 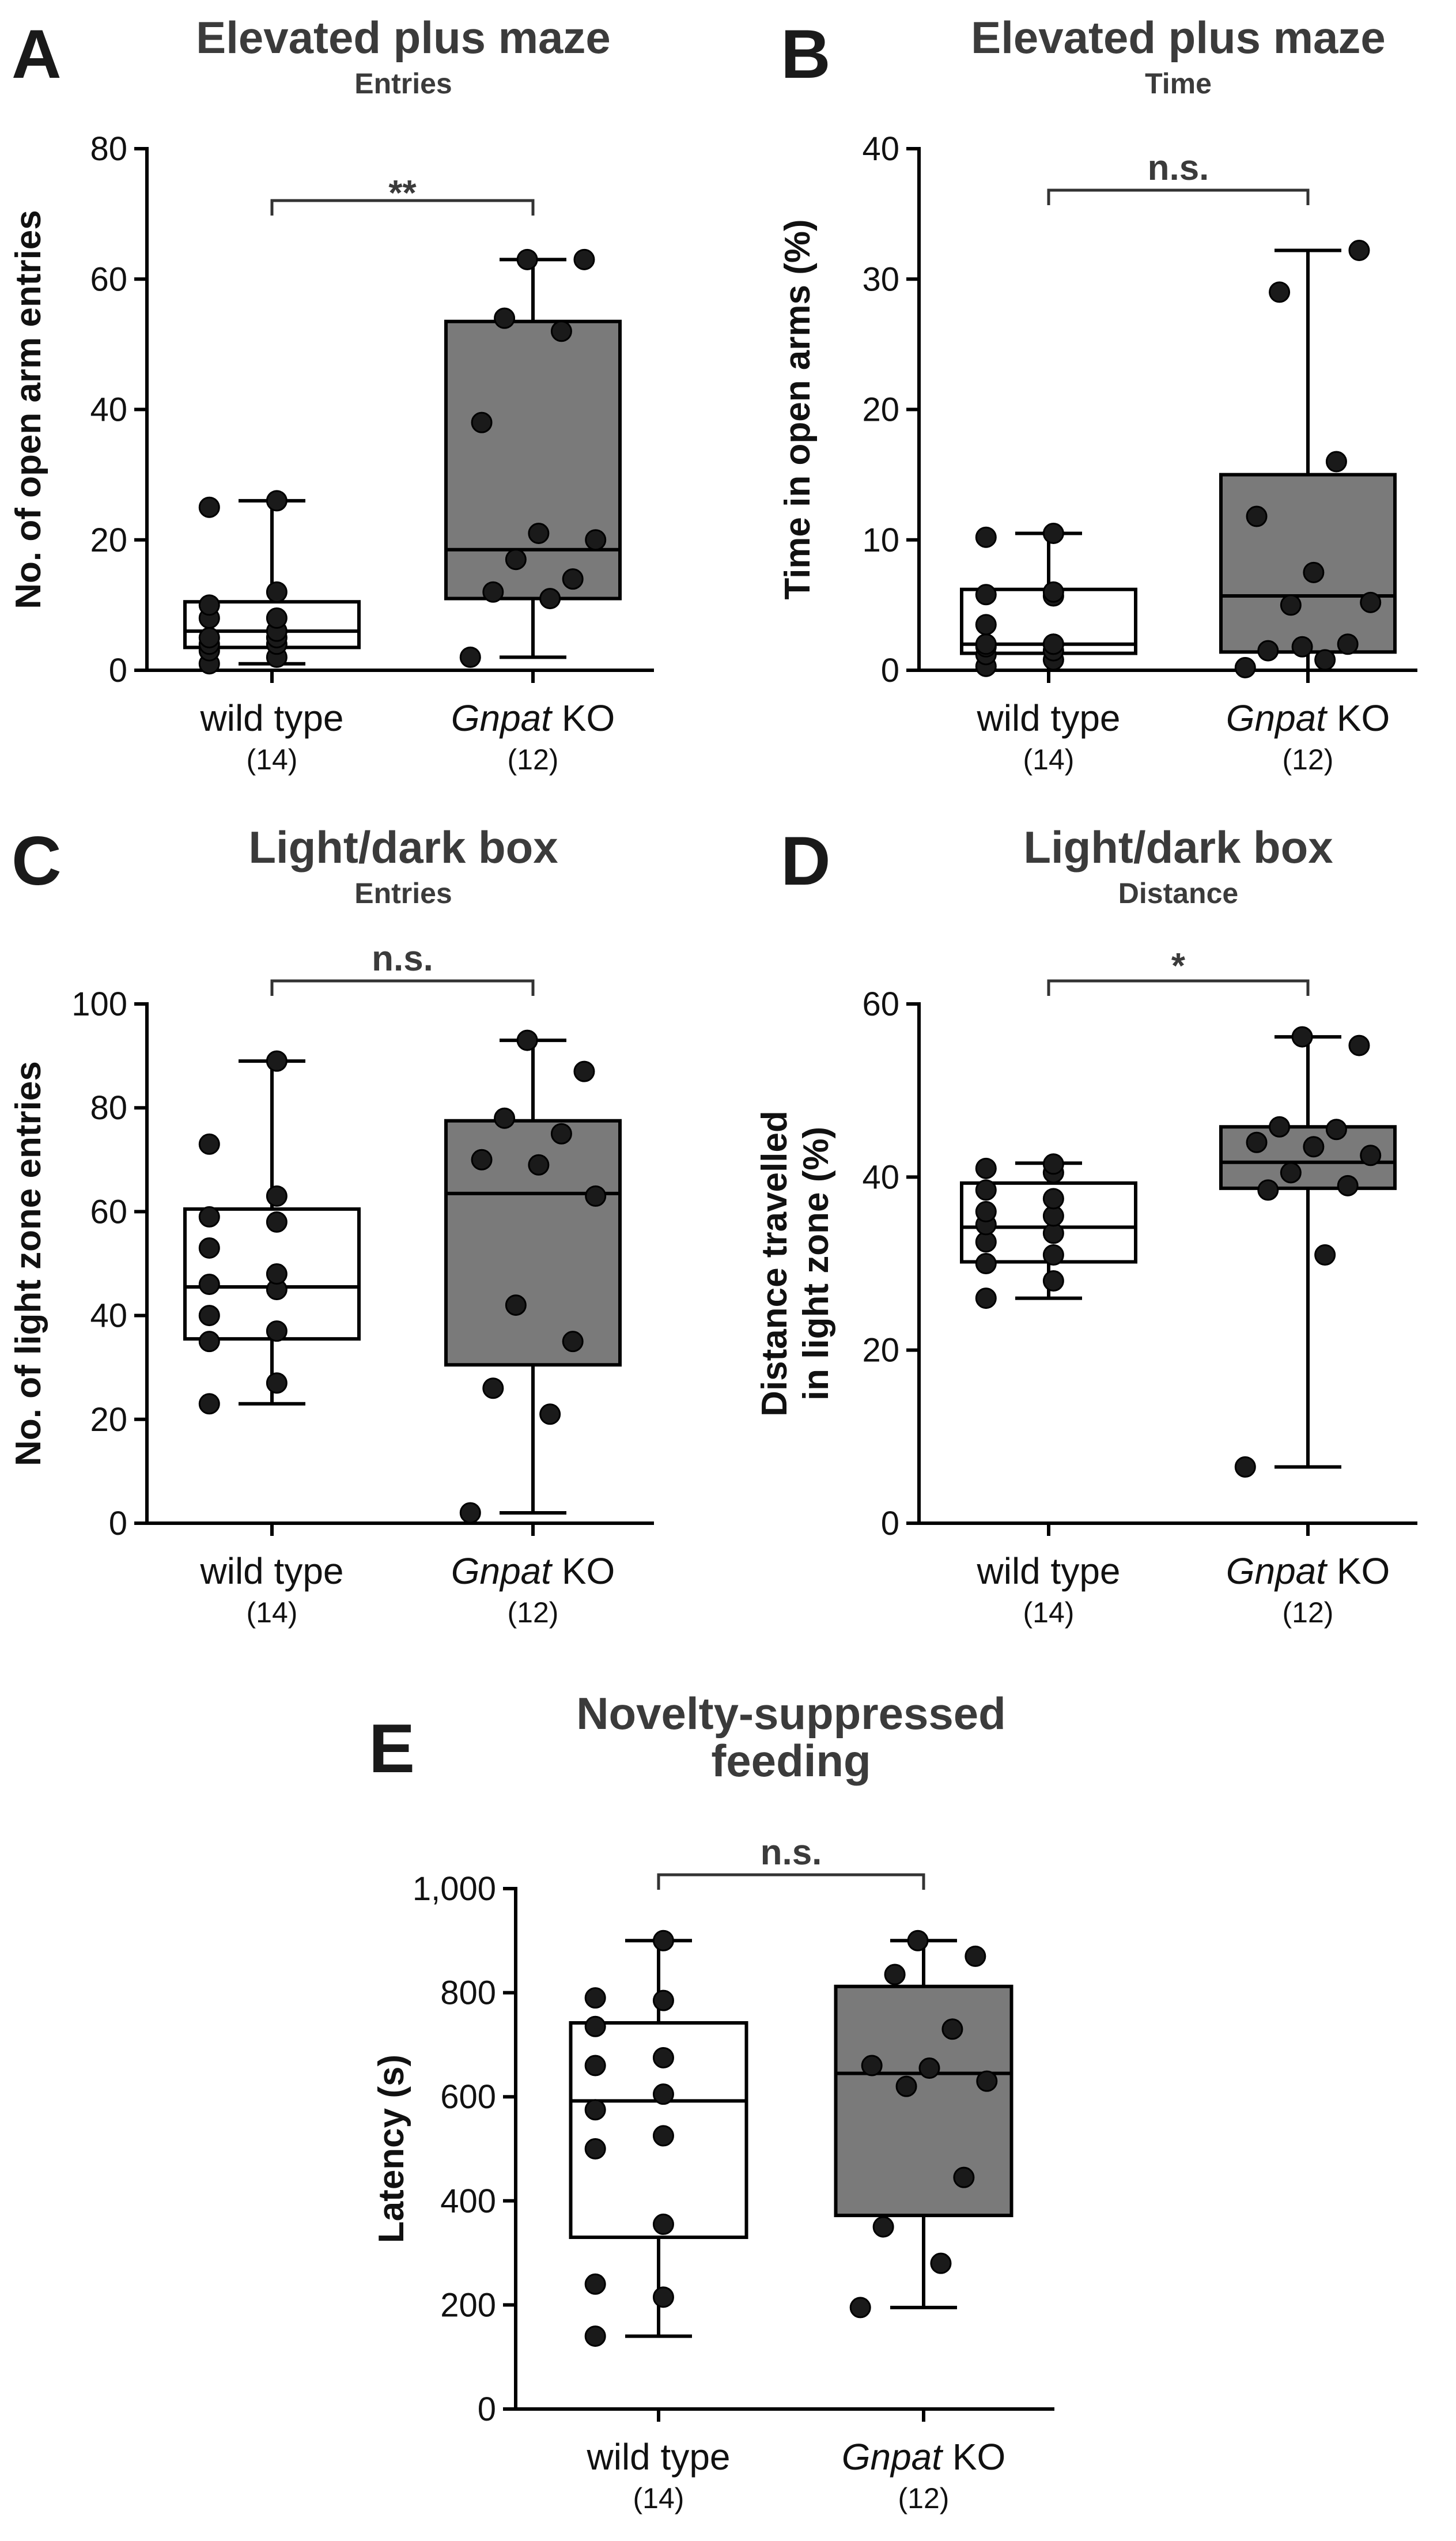 I want to click on chart-title-line-2: feeding, so click(x=791, y=1760).